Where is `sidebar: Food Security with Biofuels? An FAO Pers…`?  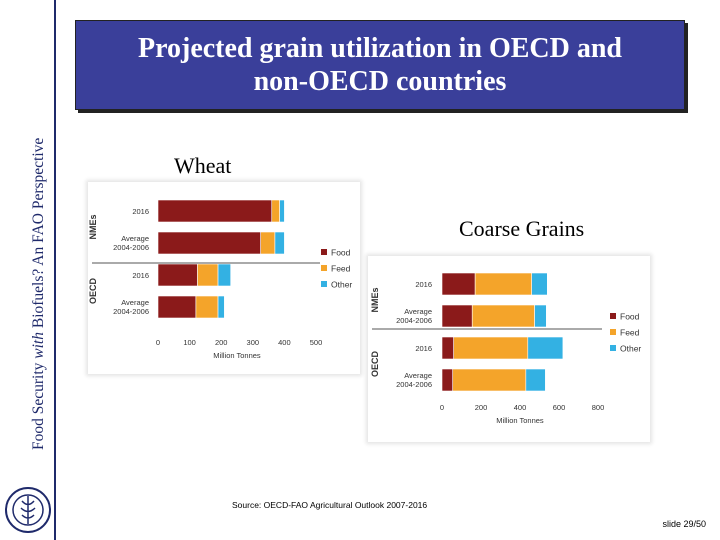 sidebar: Food Security with Biofuels? An FAO Pers… is located at coordinates (27, 270).